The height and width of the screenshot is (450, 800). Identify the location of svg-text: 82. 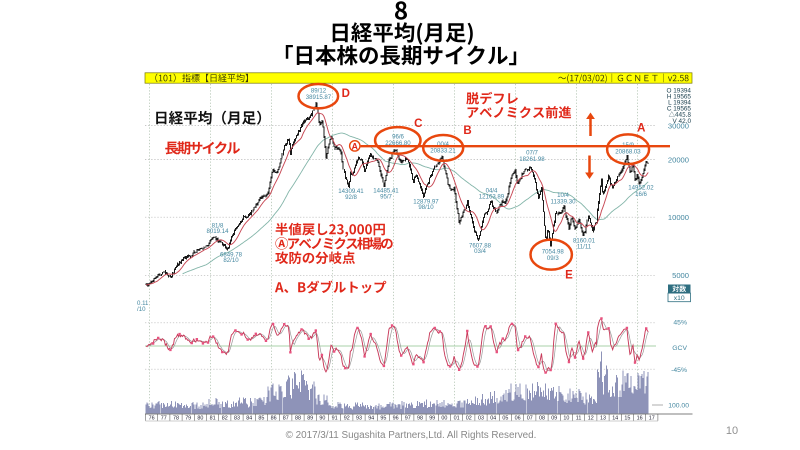
(225, 419).